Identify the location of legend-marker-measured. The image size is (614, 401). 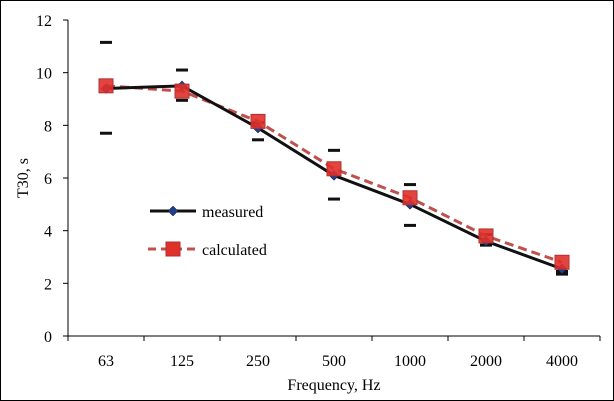
(173, 211).